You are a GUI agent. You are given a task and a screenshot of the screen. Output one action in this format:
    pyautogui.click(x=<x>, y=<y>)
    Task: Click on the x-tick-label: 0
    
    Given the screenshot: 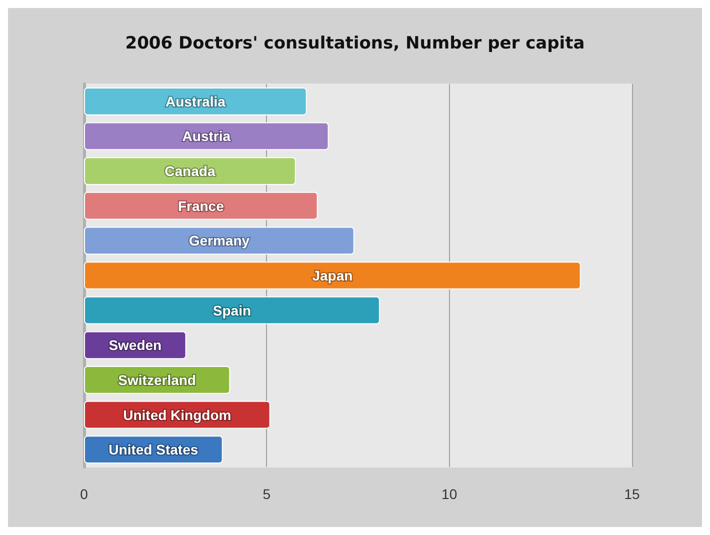 What is the action you would take?
    pyautogui.click(x=84, y=494)
    